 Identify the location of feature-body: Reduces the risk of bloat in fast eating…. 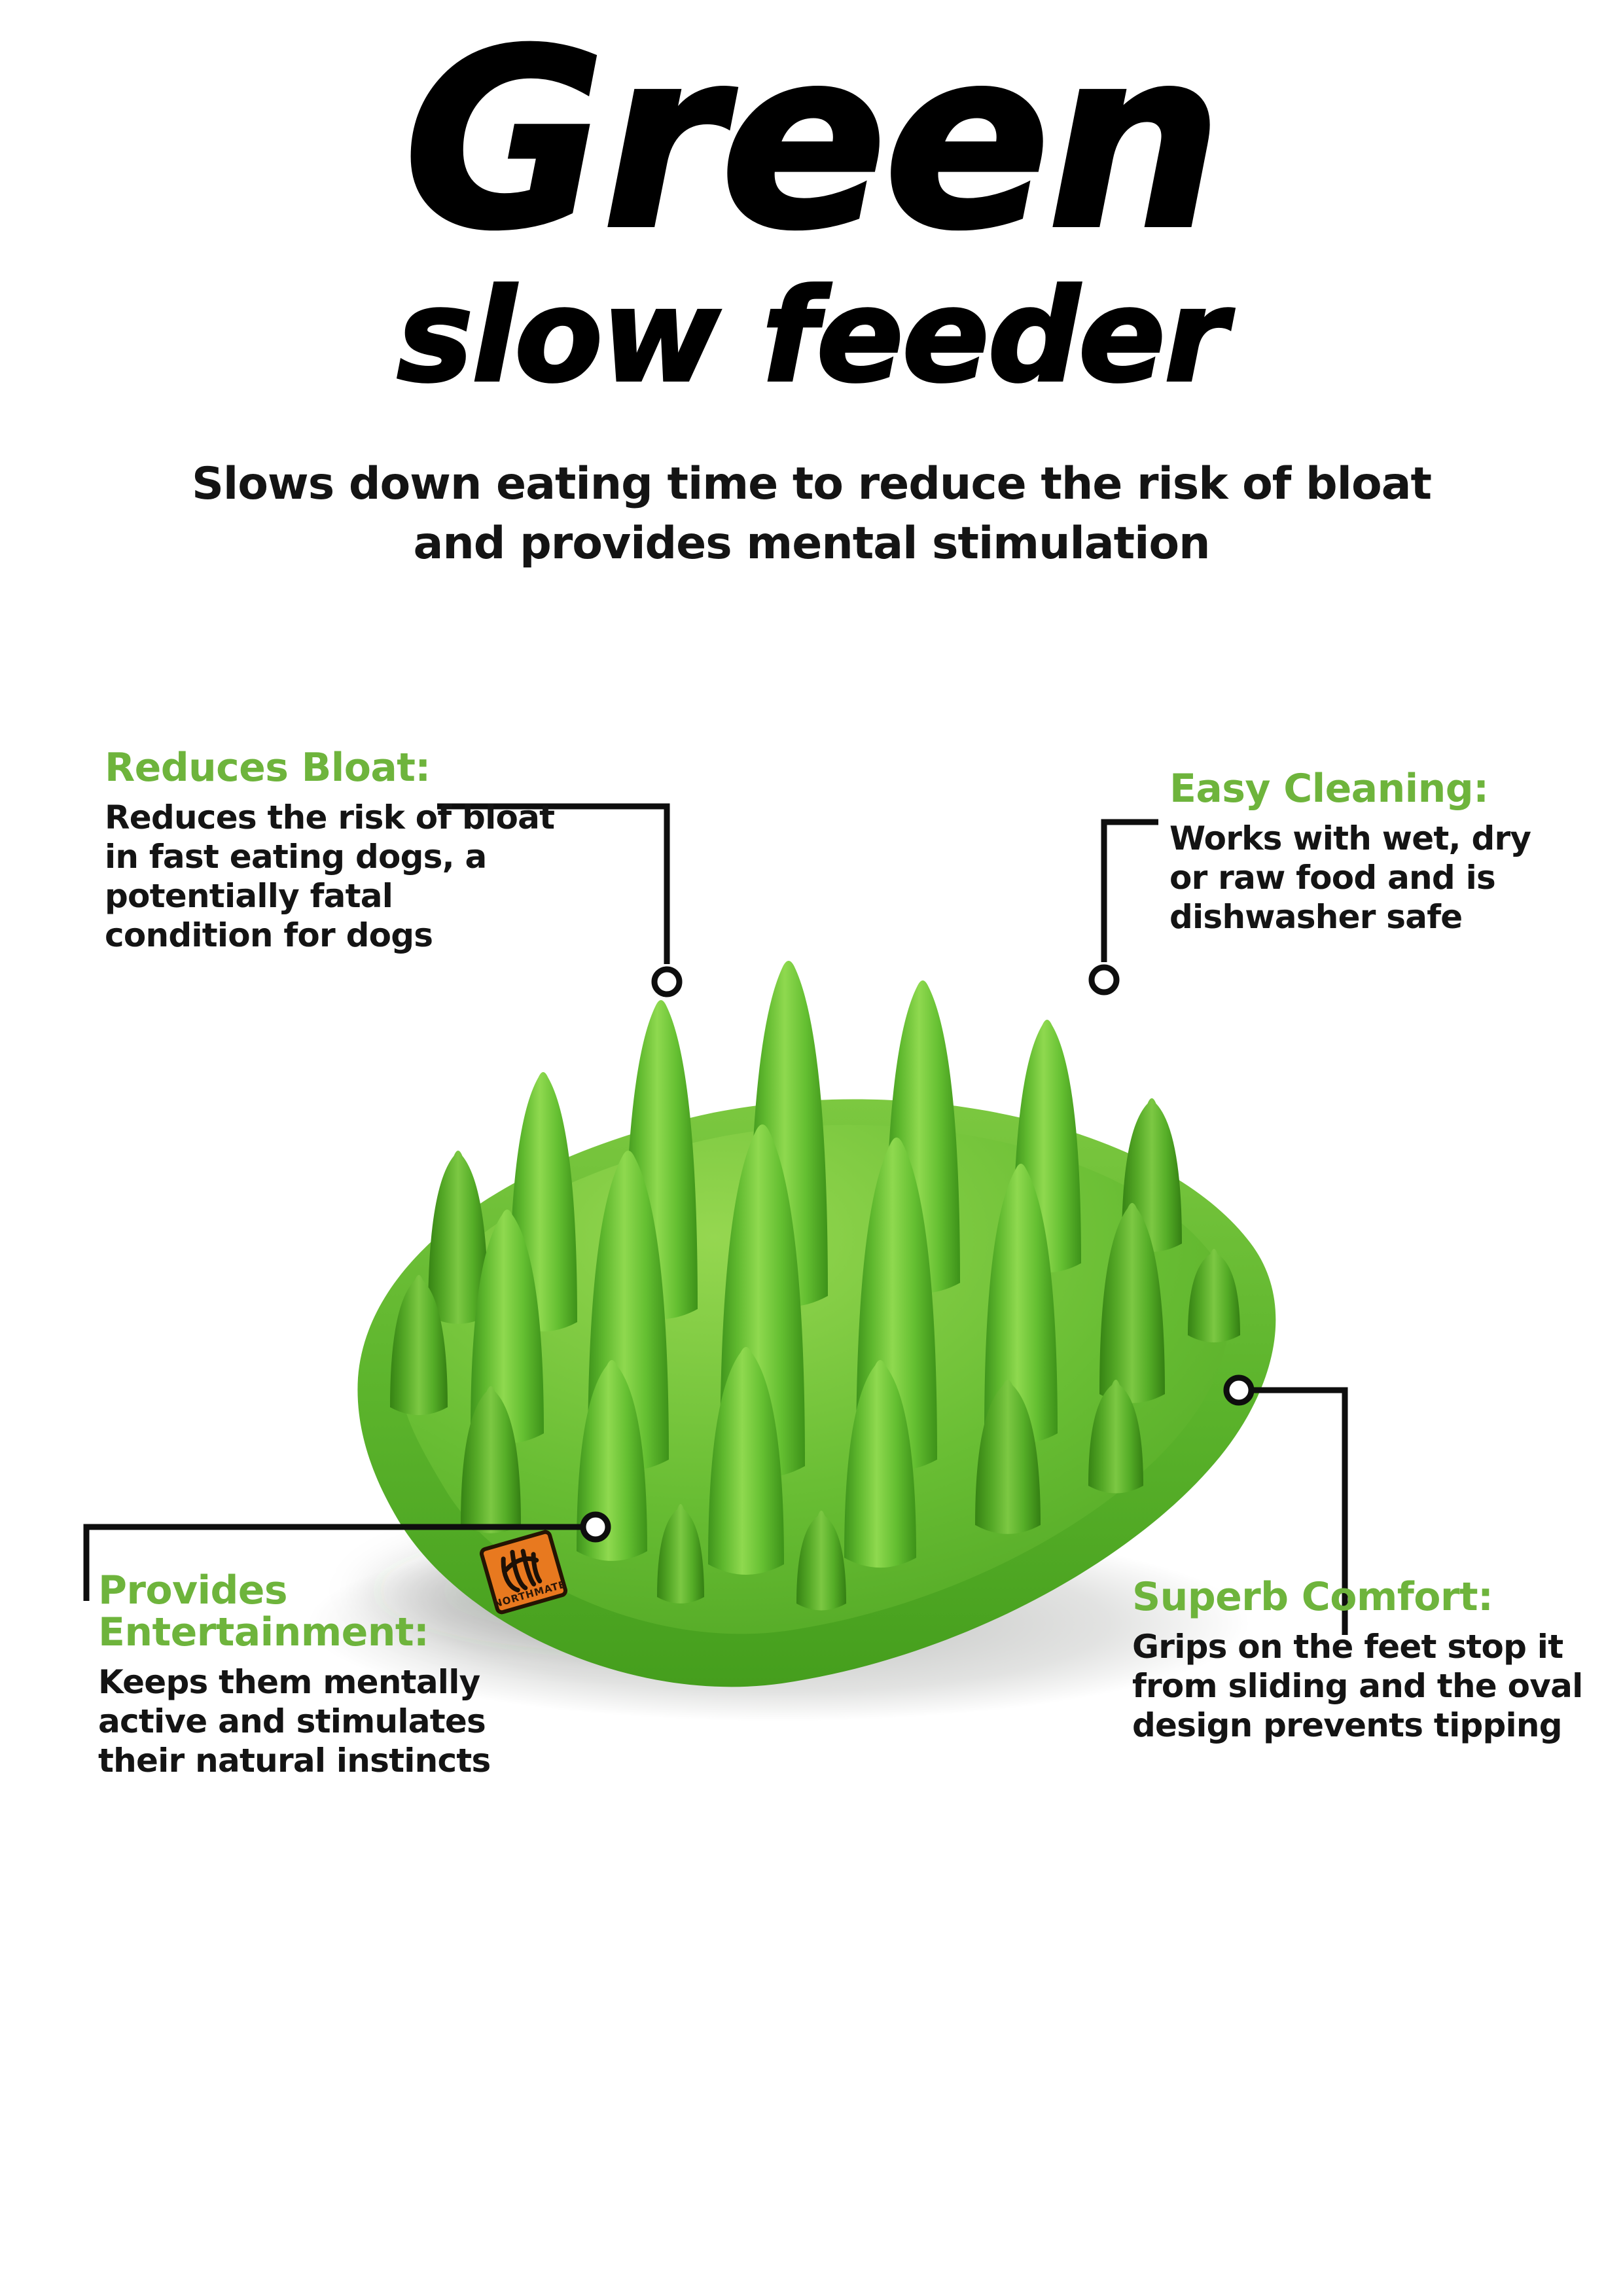
(330, 876).